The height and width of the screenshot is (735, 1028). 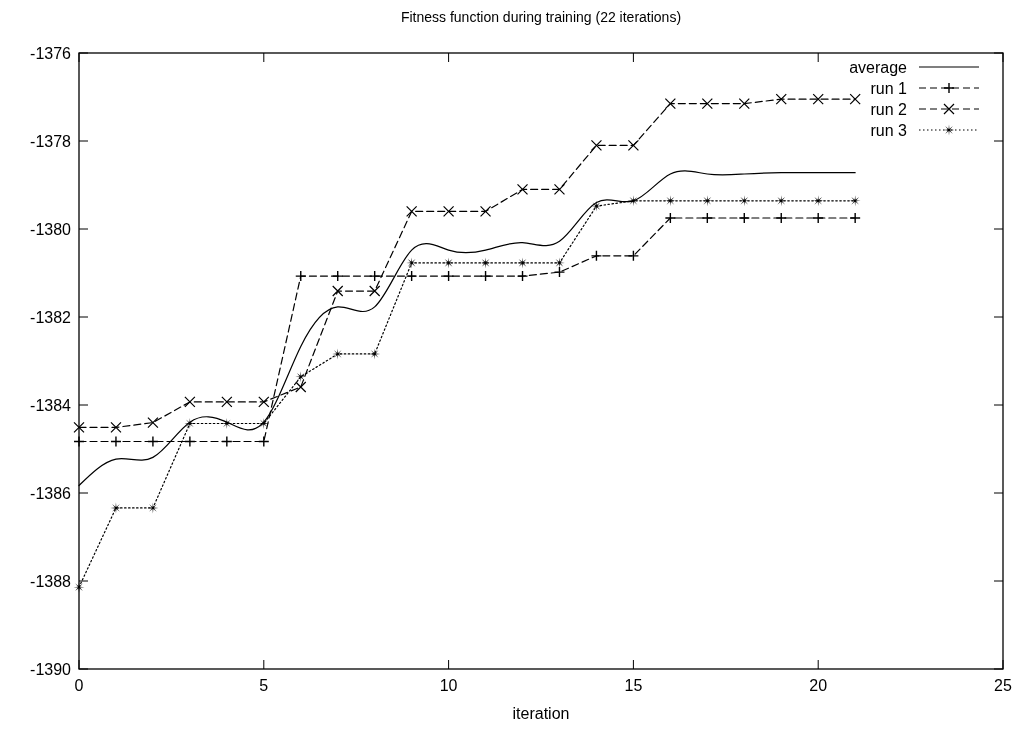 I want to click on y-tick-label: -1380, so click(x=51, y=229).